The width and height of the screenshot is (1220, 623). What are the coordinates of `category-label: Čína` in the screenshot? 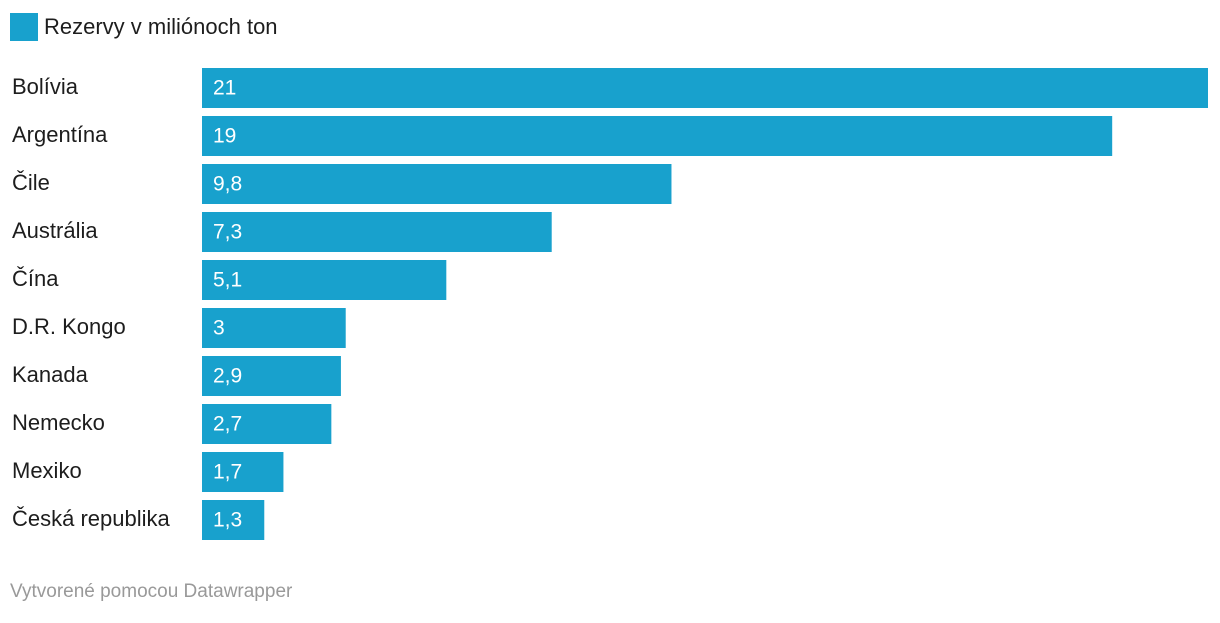 It's located at (35, 278).